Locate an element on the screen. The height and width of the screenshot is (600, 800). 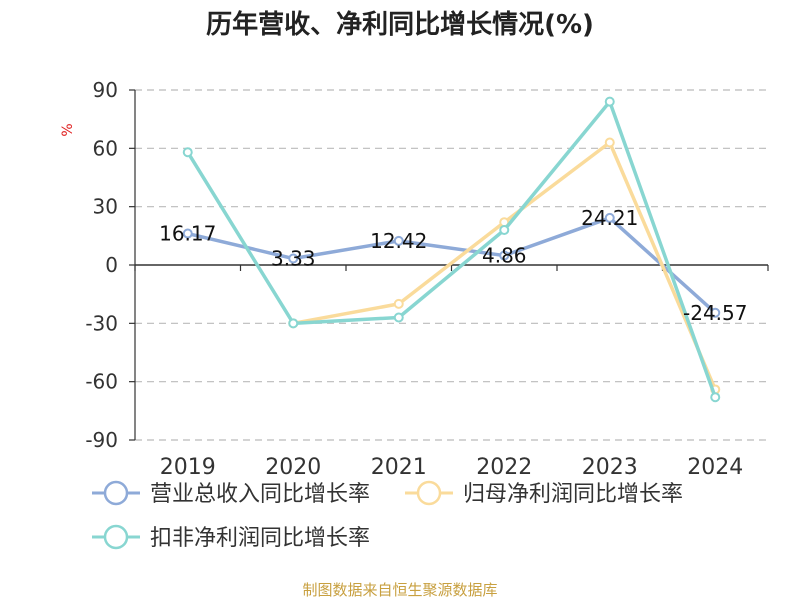
y-tick-label: 30 is located at coordinates (105, 207).